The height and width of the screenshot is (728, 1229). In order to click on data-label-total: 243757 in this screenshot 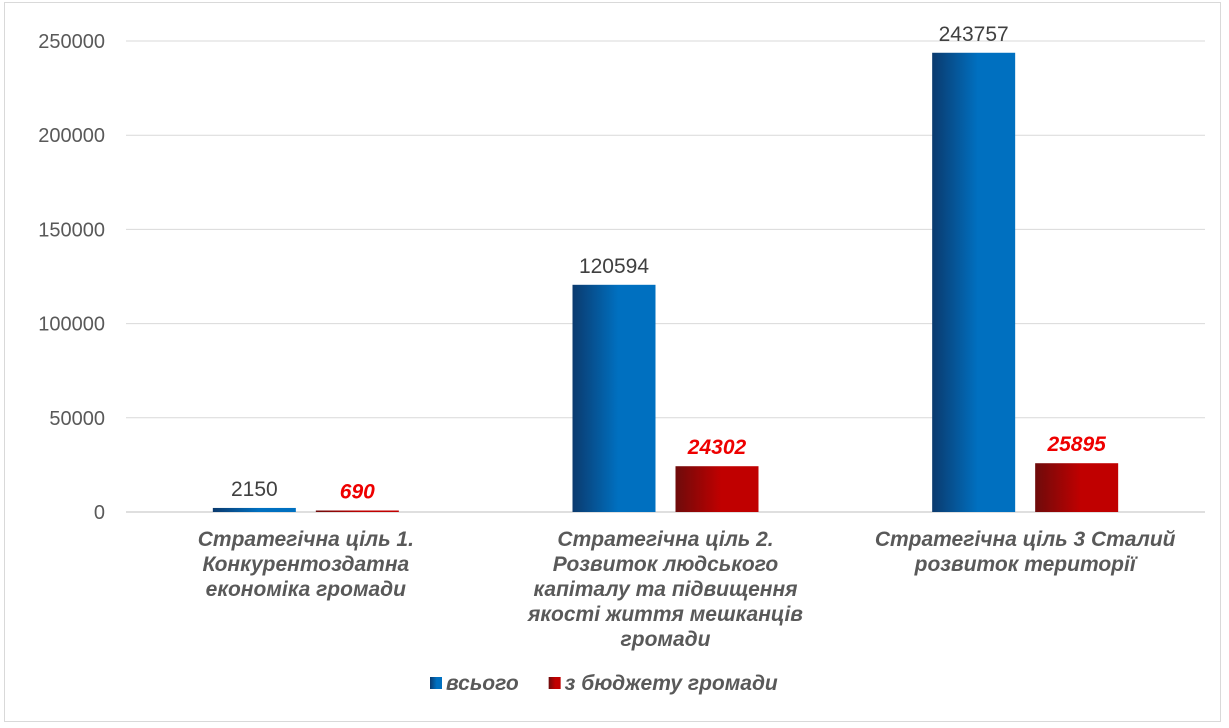, I will do `click(974, 34)`.